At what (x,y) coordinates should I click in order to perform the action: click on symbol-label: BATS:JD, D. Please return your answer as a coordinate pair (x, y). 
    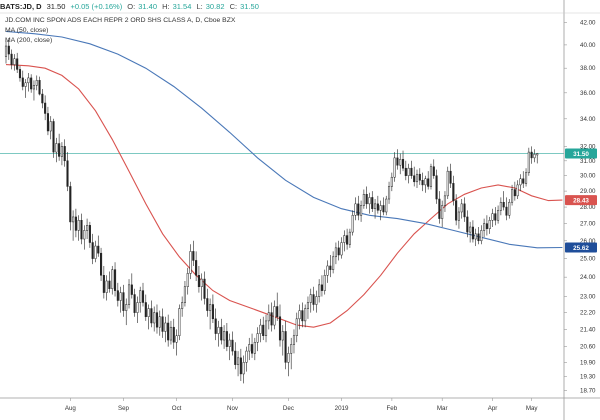
    Looking at the image, I should click on (21, 6).